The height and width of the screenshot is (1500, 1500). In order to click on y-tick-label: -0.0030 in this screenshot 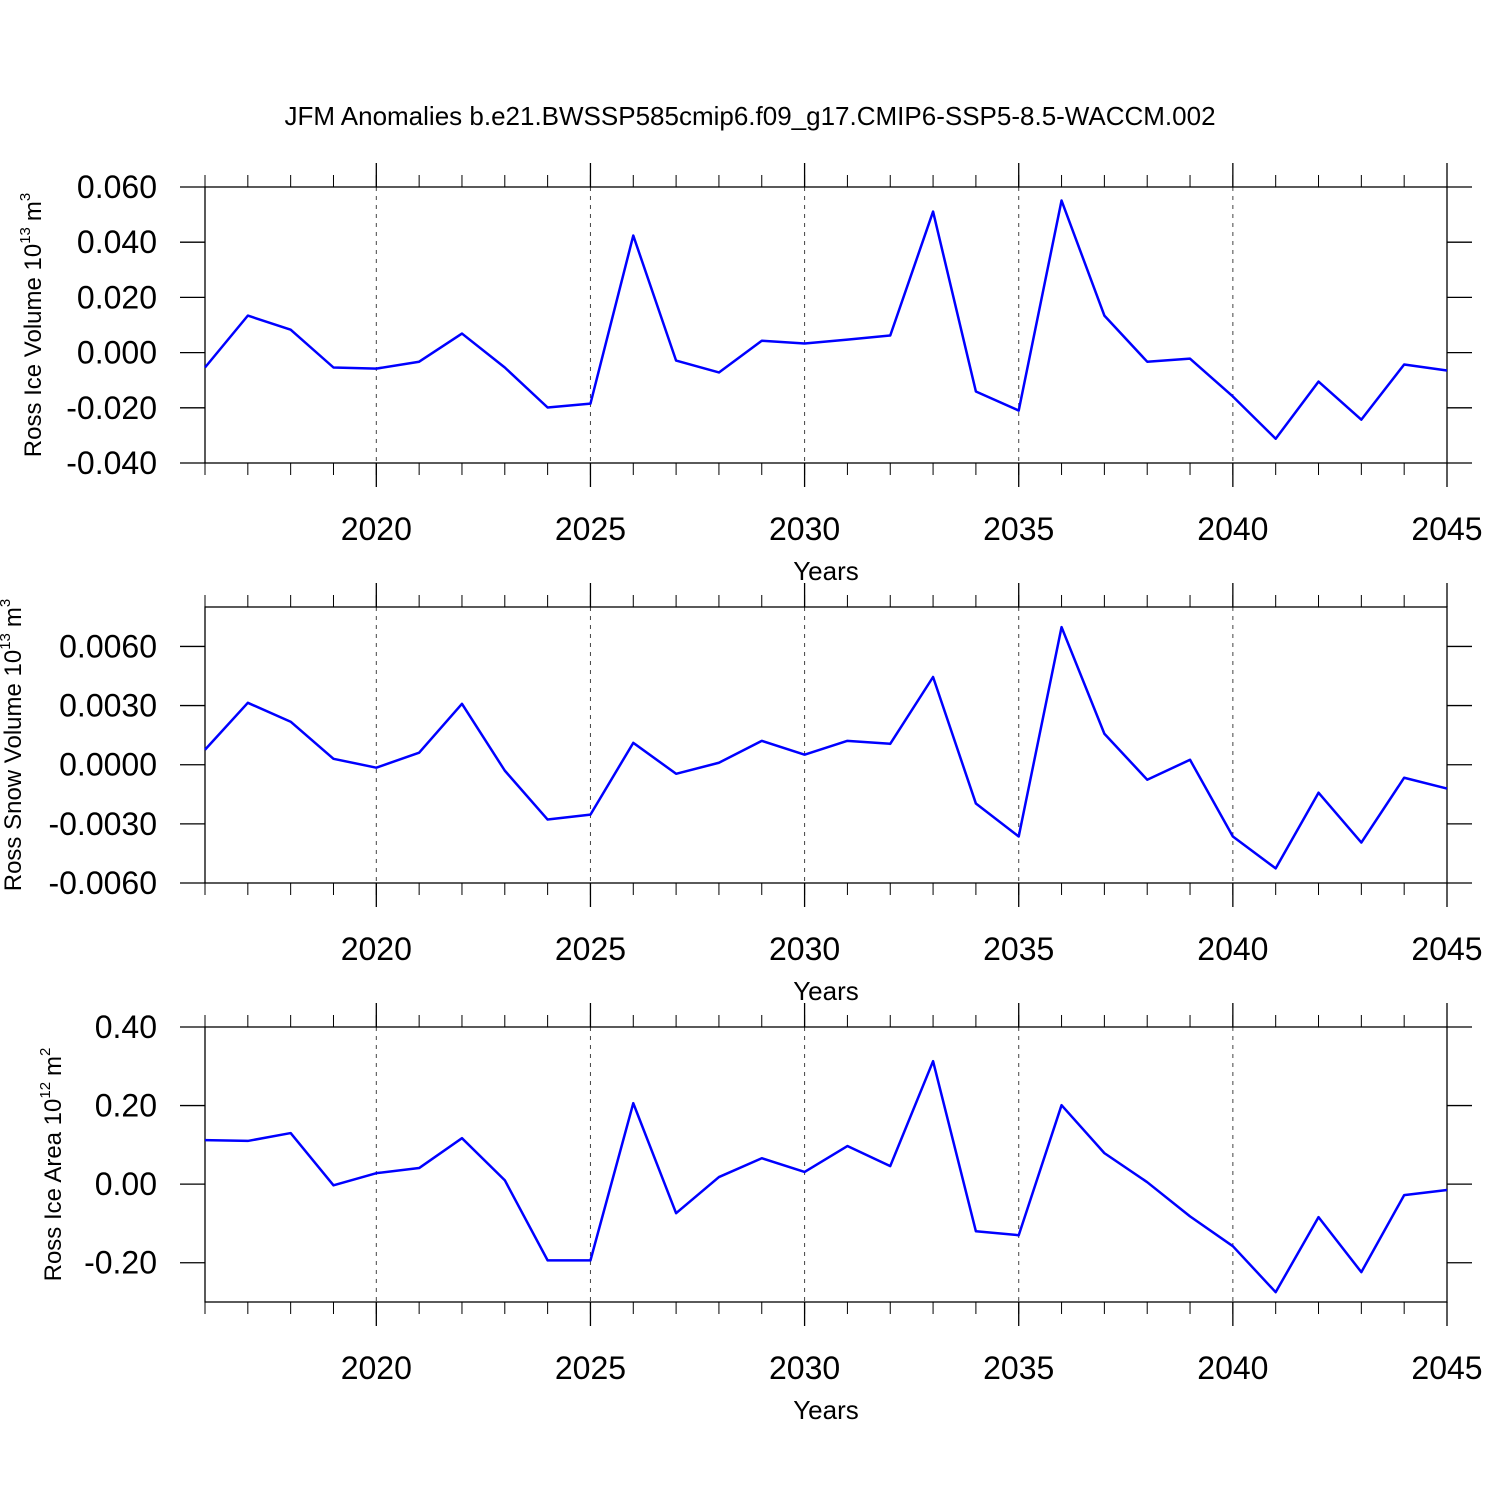, I will do `click(102, 824)`.